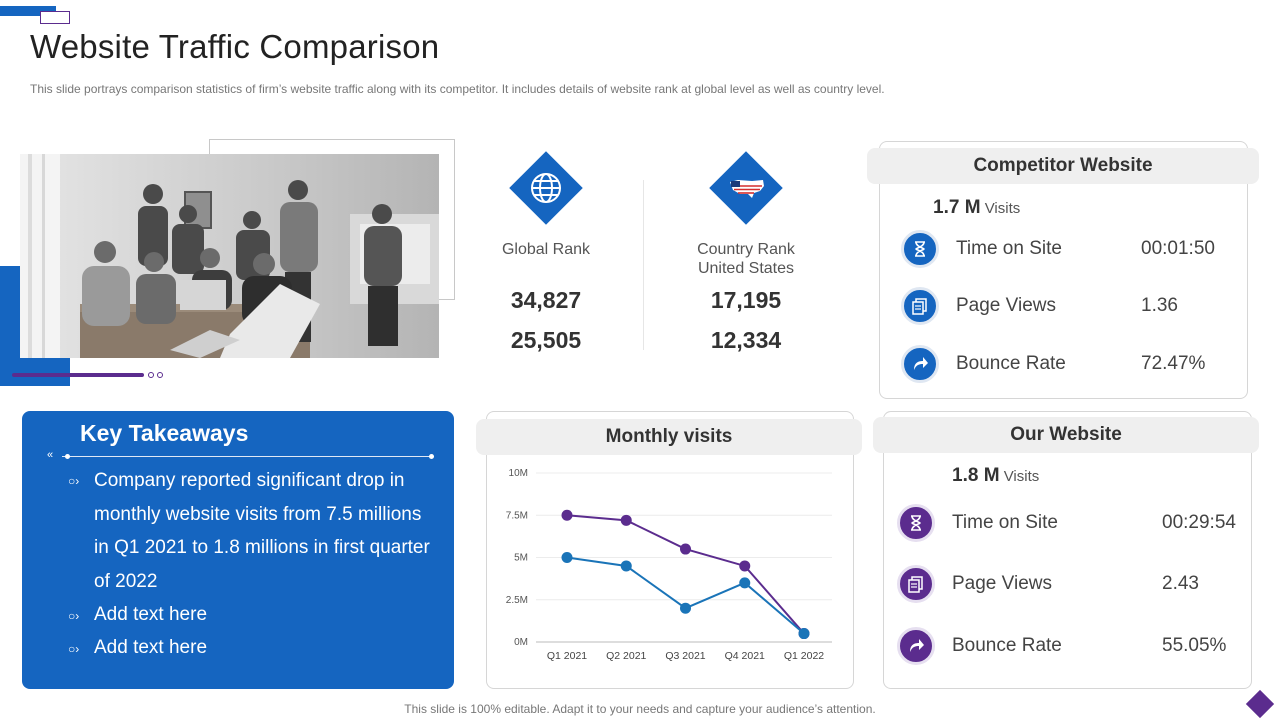  What do you see at coordinates (643, 265) in the screenshot?
I see `rank-divider` at bounding box center [643, 265].